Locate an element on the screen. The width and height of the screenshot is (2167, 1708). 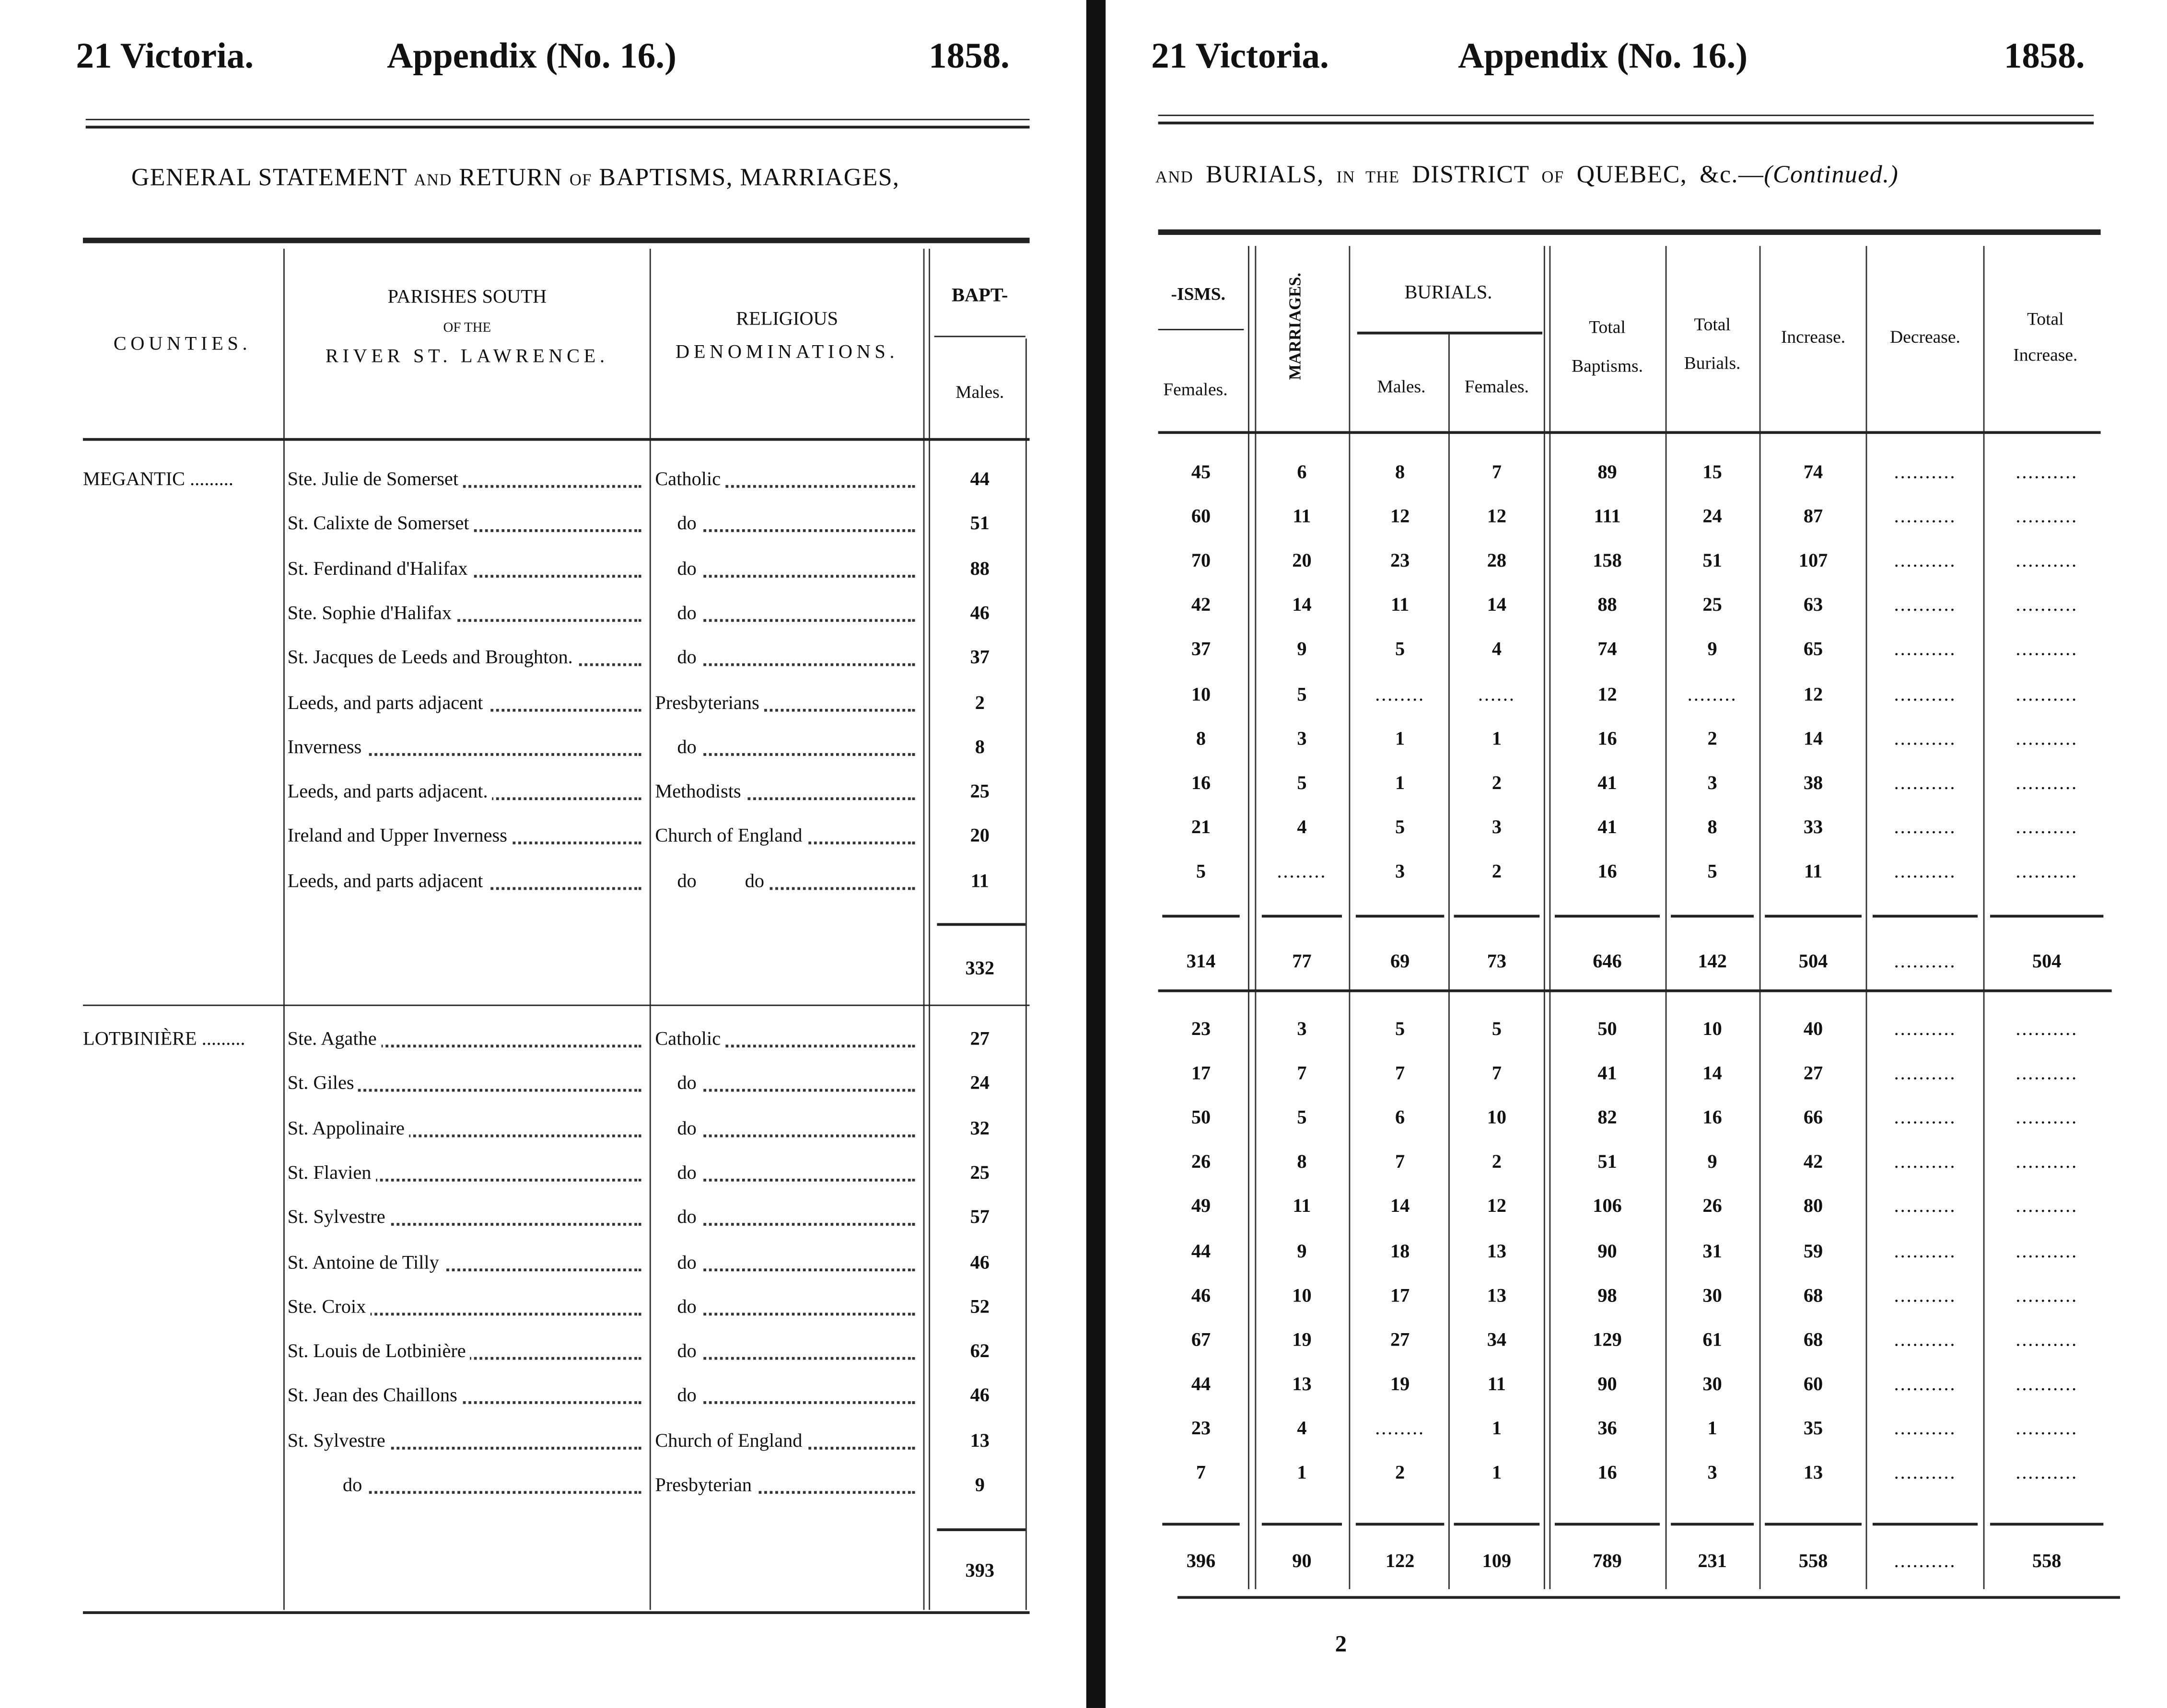
total-burials-value: 14 is located at coordinates (1712, 1074).